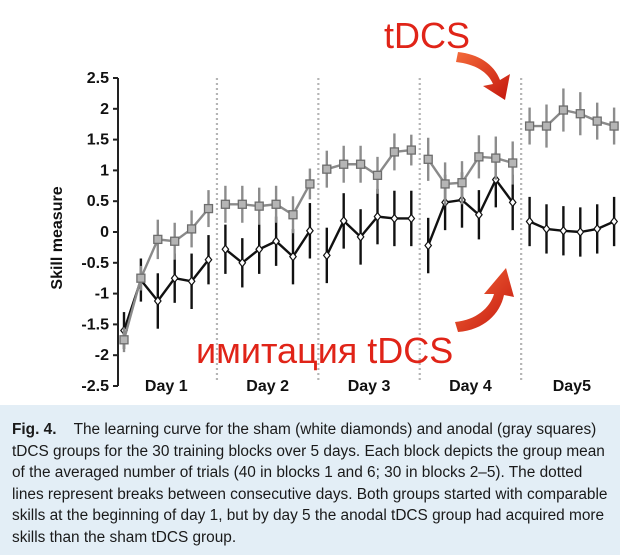  What do you see at coordinates (324, 350) in the screenshot?
I see `annotation-sham-tdcs: имитация tDCS` at bounding box center [324, 350].